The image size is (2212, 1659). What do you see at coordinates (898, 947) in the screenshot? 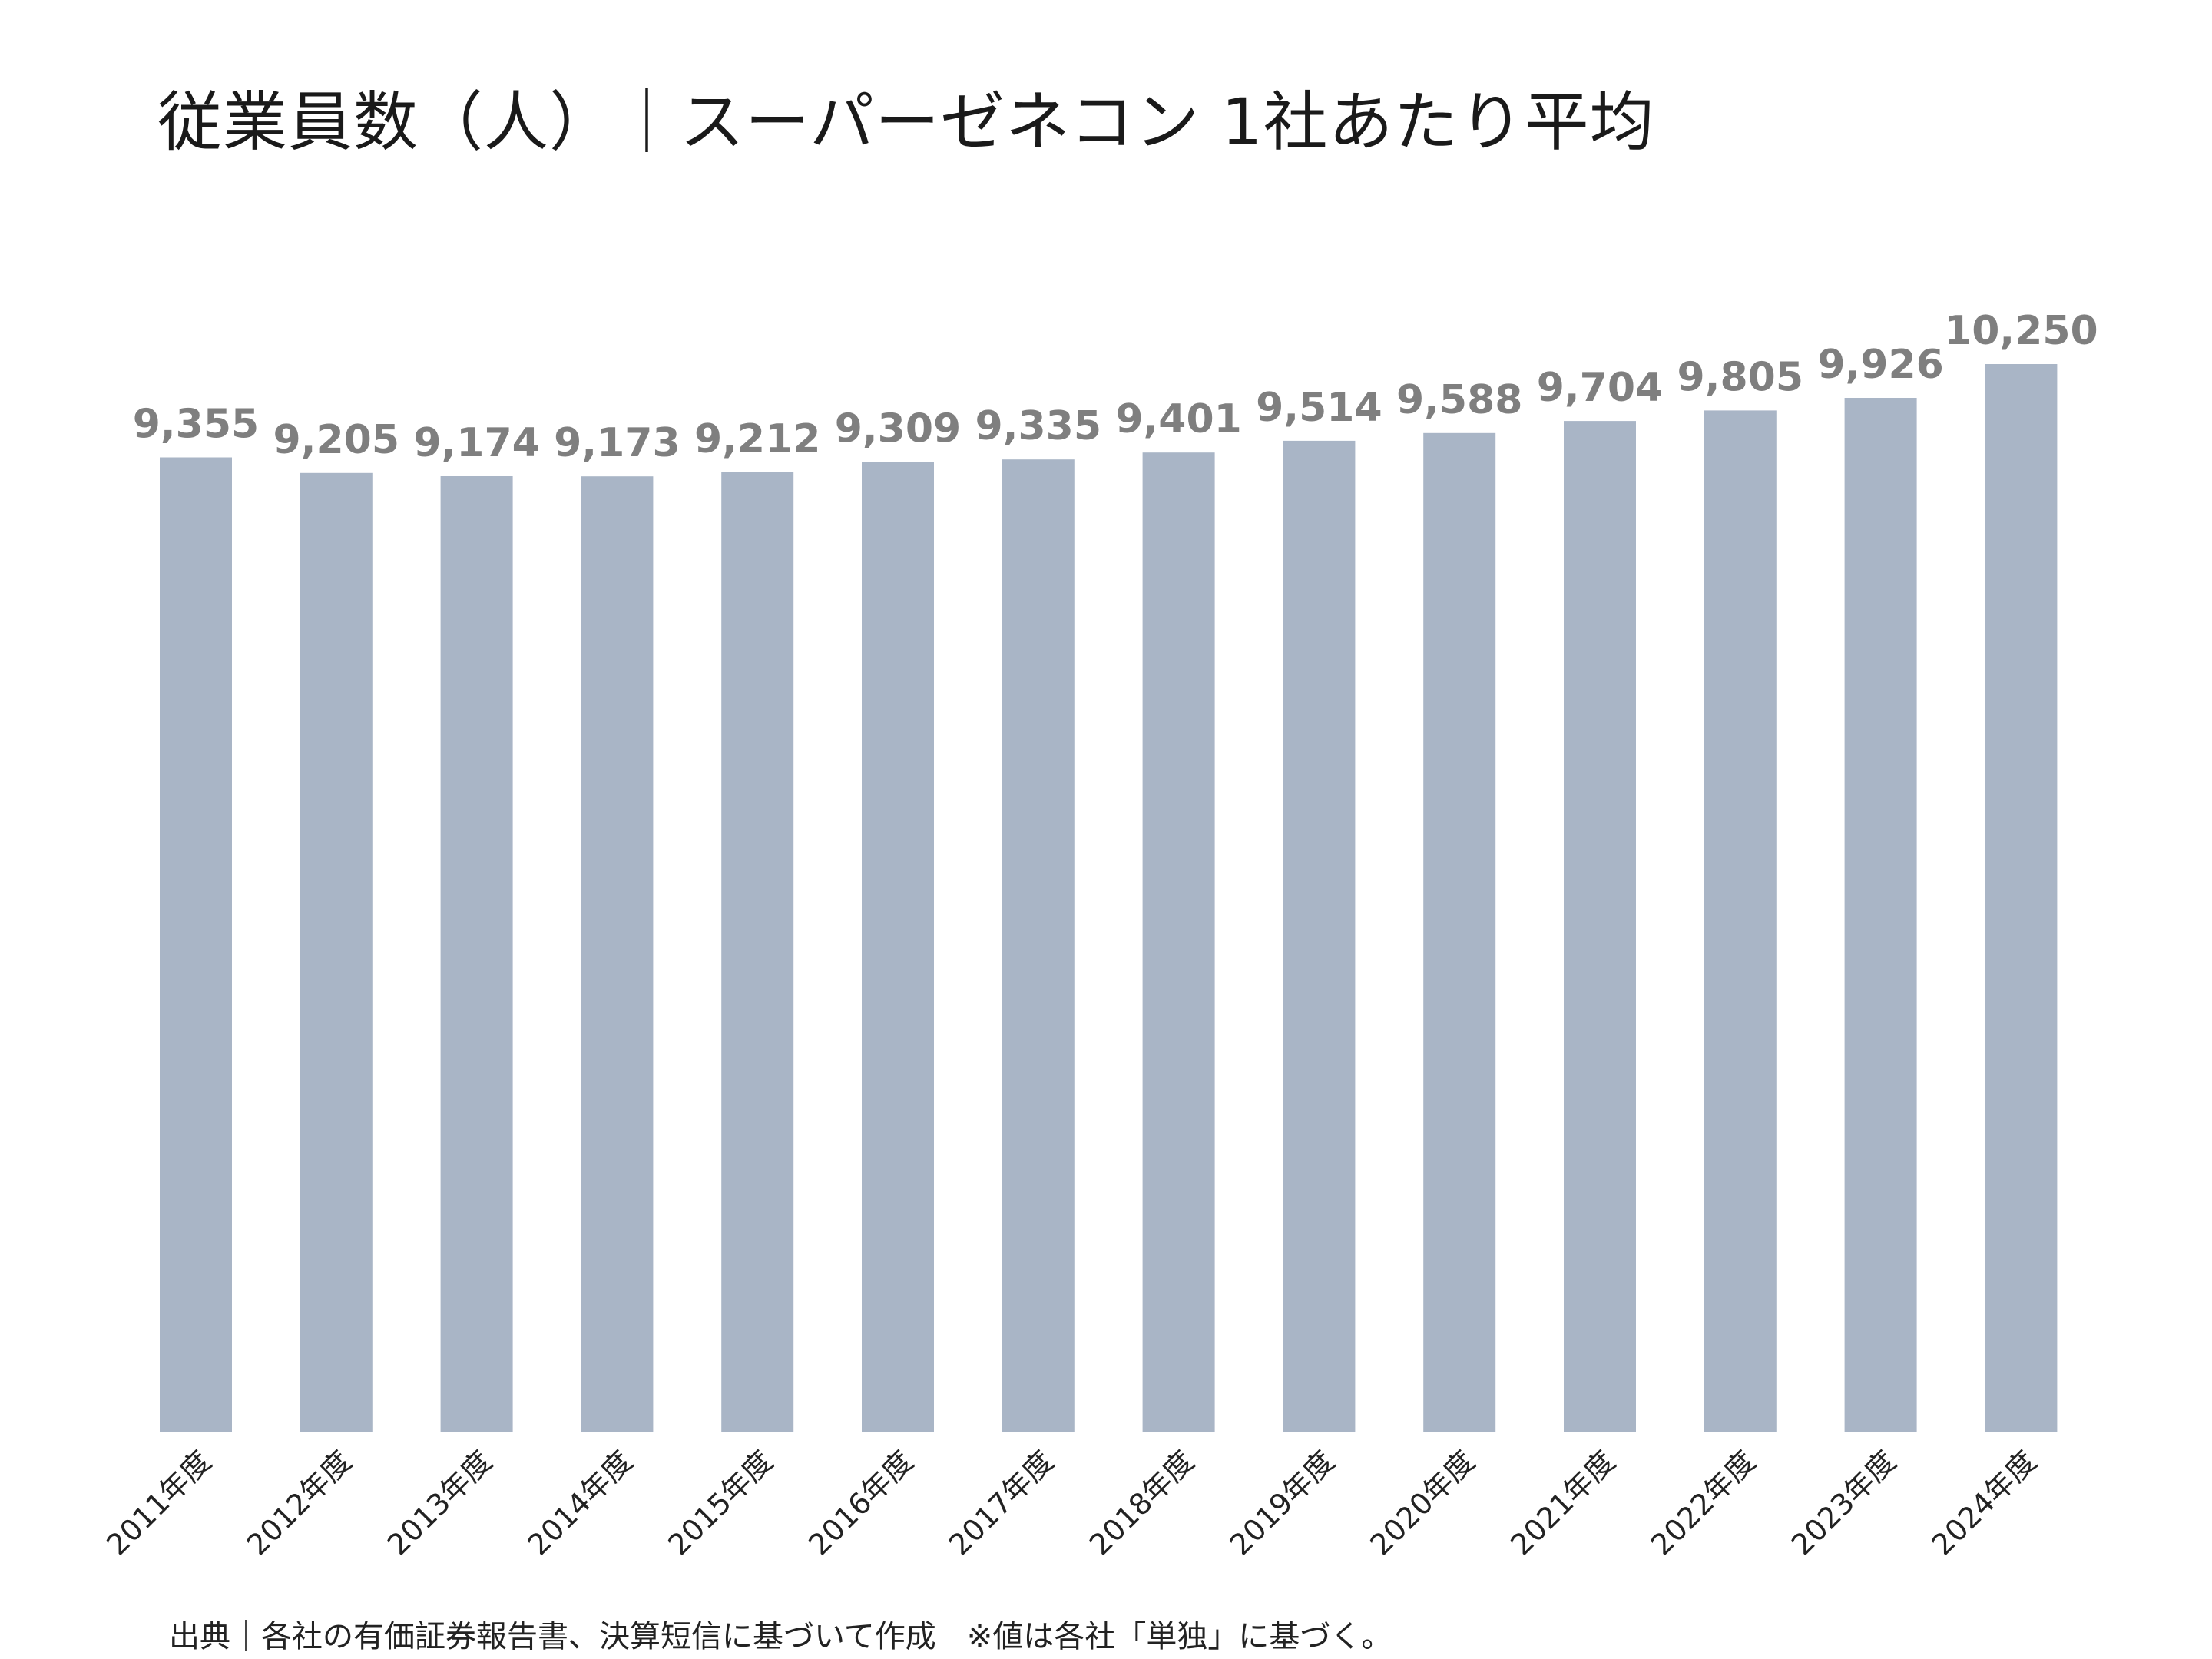
I see `bar-2016年度` at bounding box center [898, 947].